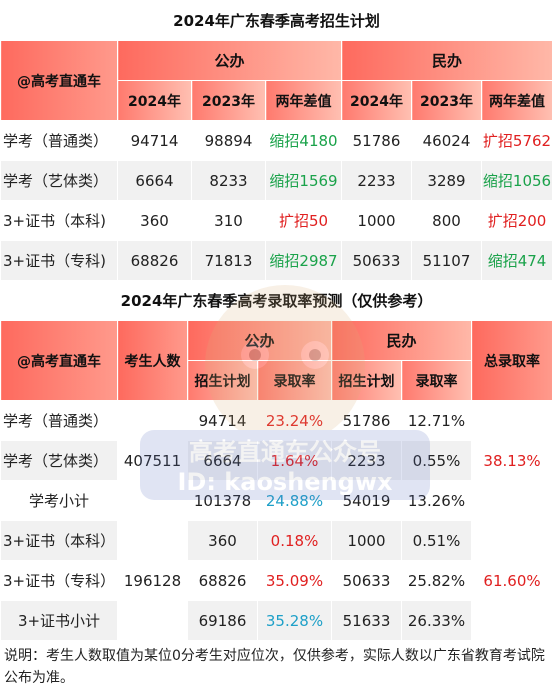 This screenshot has width=552, height=693. What do you see at coordinates (446, 260) in the screenshot?
I see `cell: 51107` at bounding box center [446, 260].